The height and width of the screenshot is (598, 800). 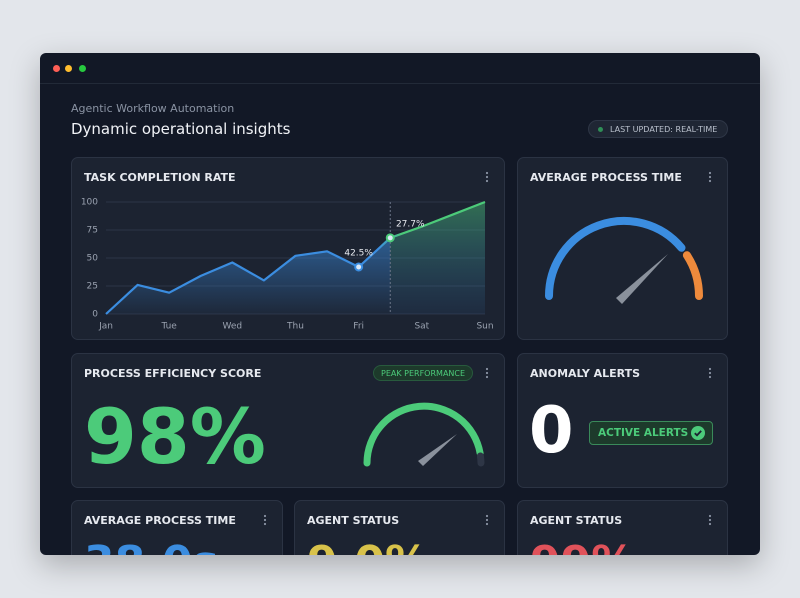 I want to click on y-tick-label: 25, so click(x=92, y=287).